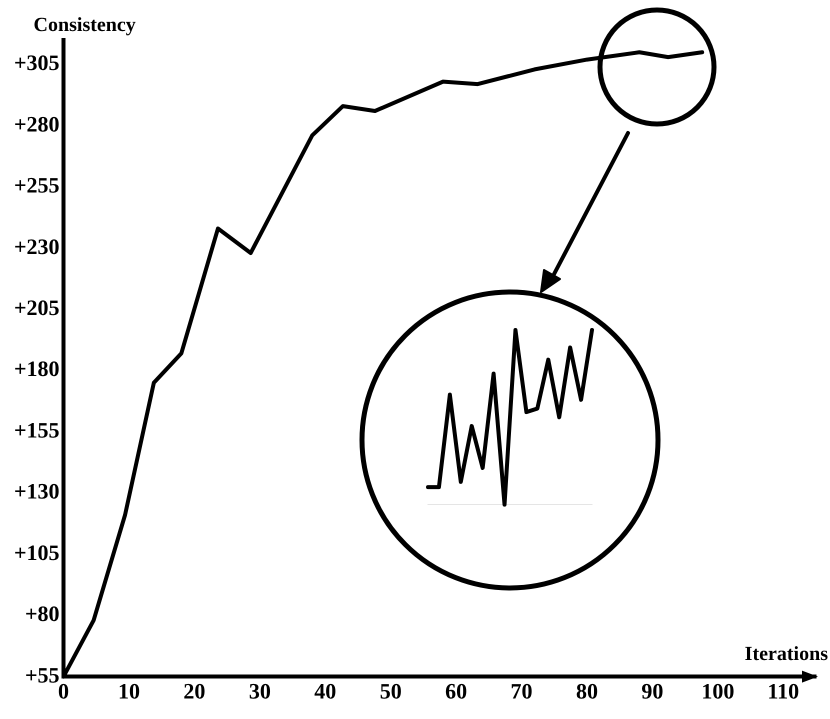  Describe the element at coordinates (42, 675) in the screenshot. I see `y-tick-label: +55` at that location.